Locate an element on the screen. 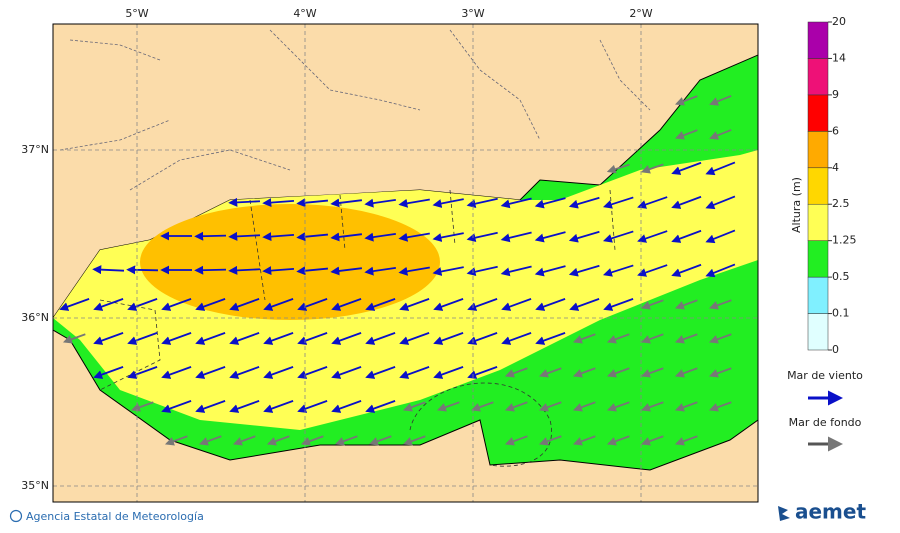 This screenshot has width=900, height=533. lon-label: 5°W is located at coordinates (136, 13).